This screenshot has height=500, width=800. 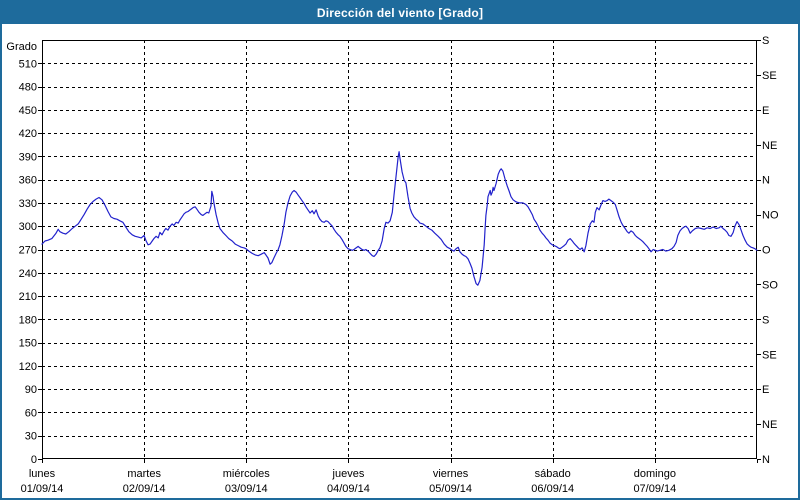 What do you see at coordinates (31, 413) in the screenshot?
I see `y-axis-tick-label: 60` at bounding box center [31, 413].